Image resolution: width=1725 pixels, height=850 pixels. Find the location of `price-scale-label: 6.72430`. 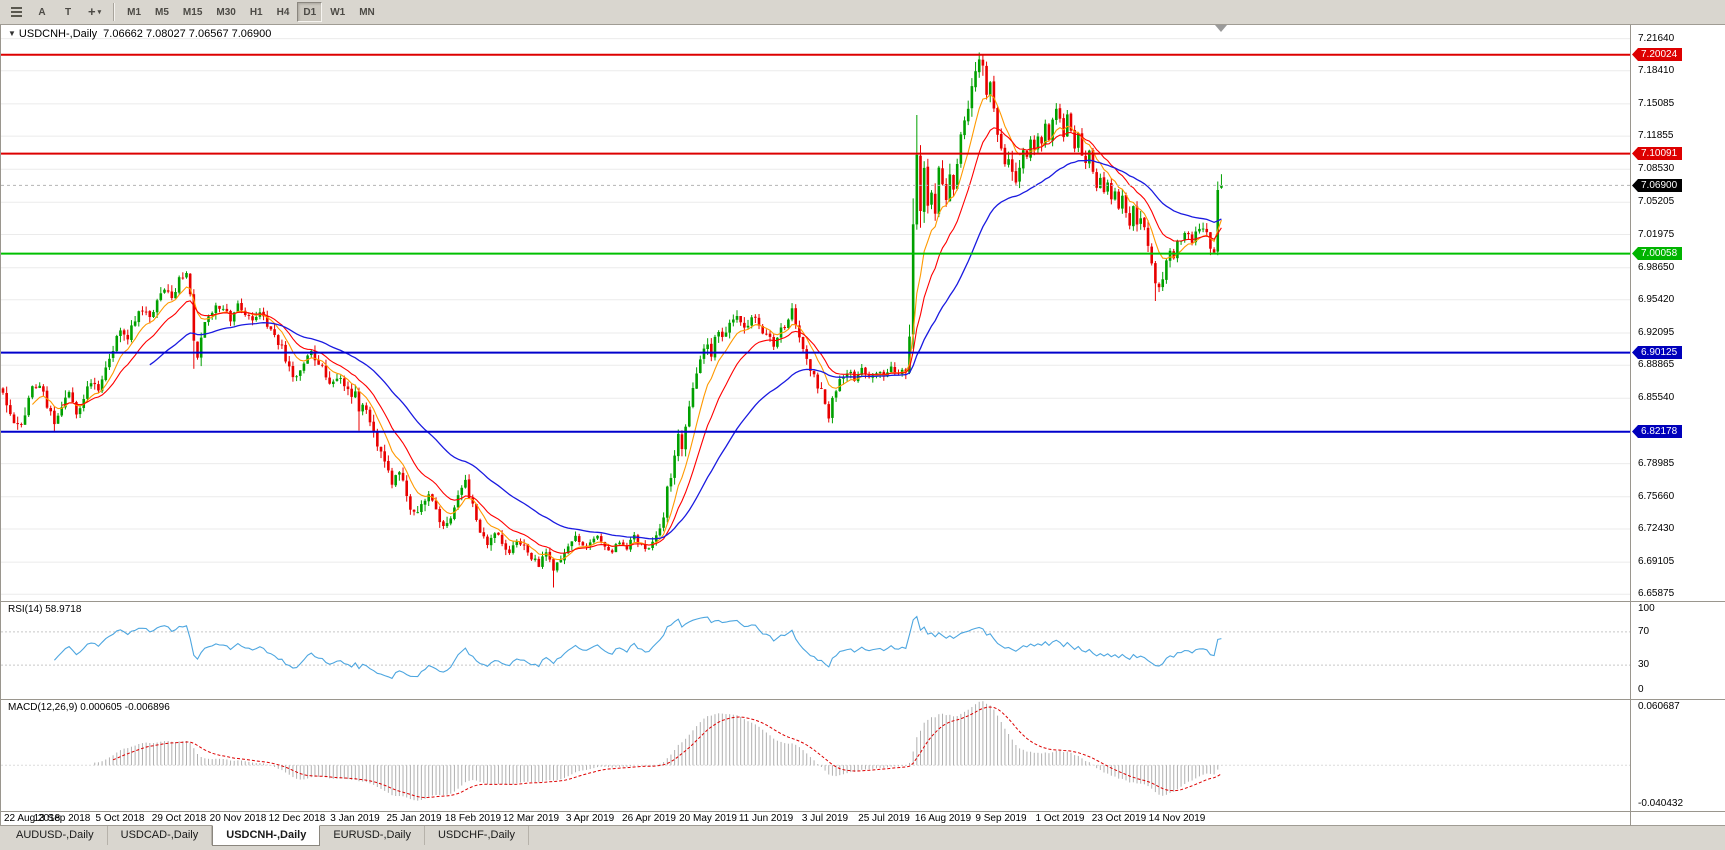

price-scale-label: 6.72430 is located at coordinates (1656, 528).